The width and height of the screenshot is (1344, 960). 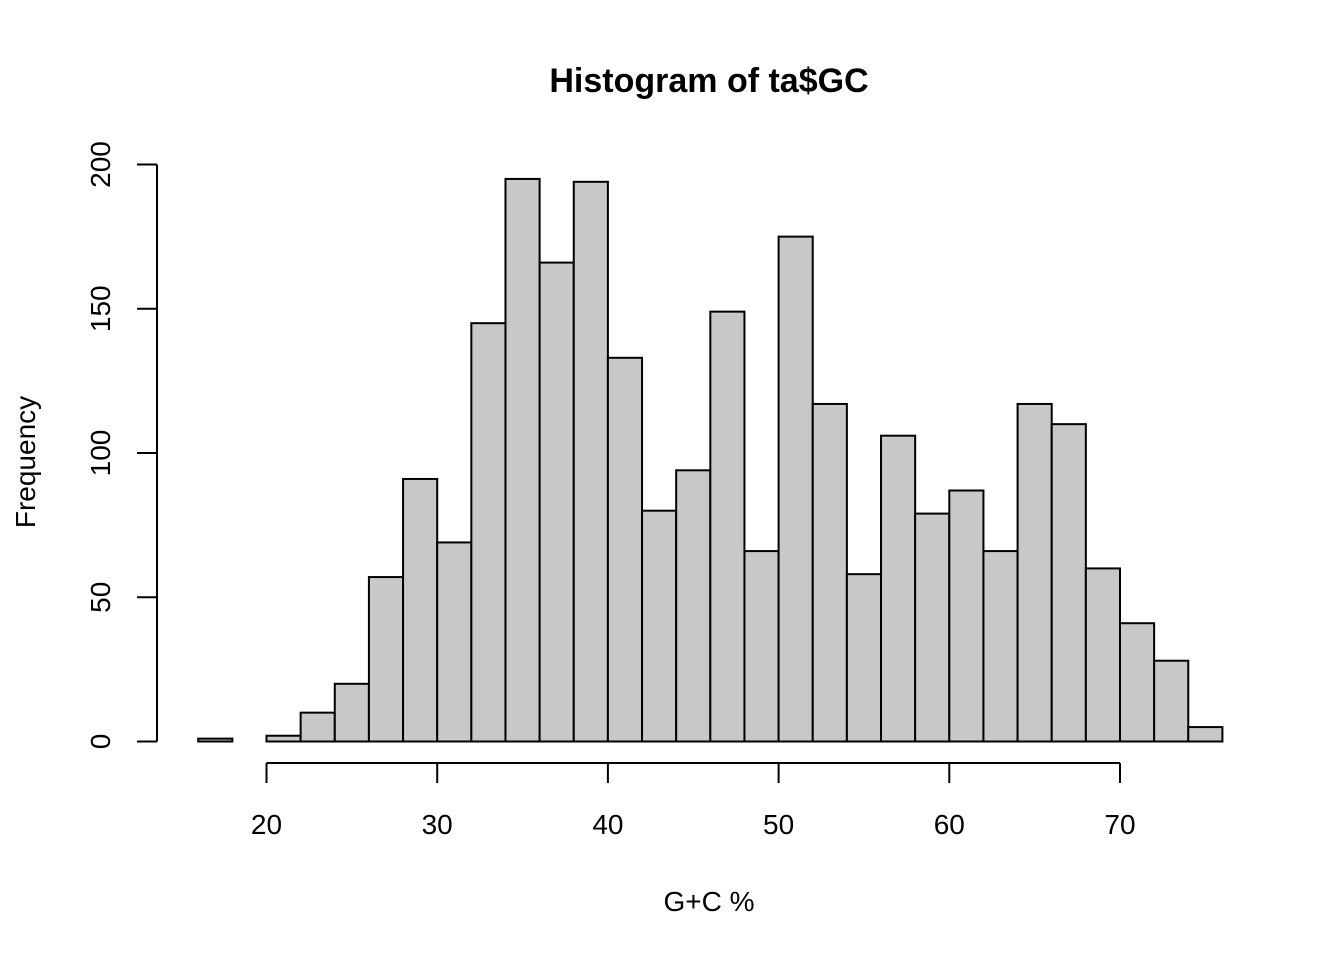 What do you see at coordinates (100, 308) in the screenshot?
I see `y-tick-label: 150` at bounding box center [100, 308].